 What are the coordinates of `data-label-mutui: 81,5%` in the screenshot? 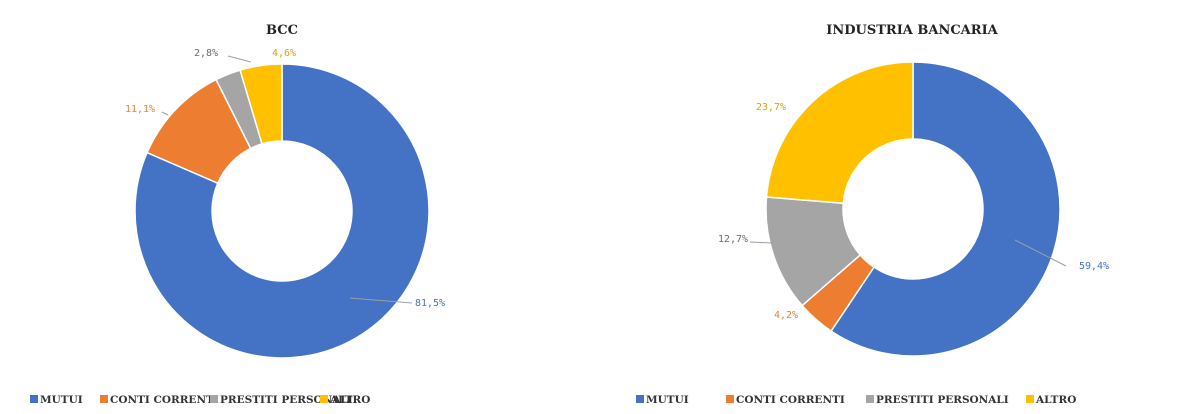 It's located at (430, 303).